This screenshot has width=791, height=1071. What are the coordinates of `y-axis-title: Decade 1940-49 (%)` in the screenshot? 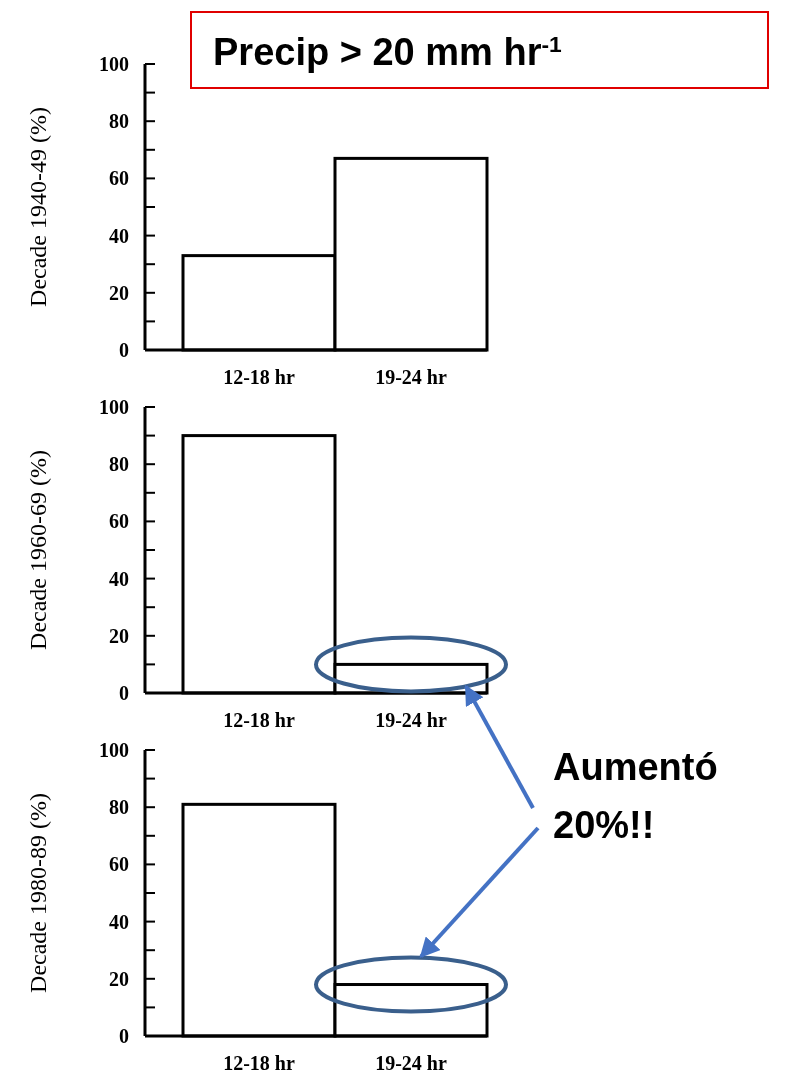 It's located at (38, 207).